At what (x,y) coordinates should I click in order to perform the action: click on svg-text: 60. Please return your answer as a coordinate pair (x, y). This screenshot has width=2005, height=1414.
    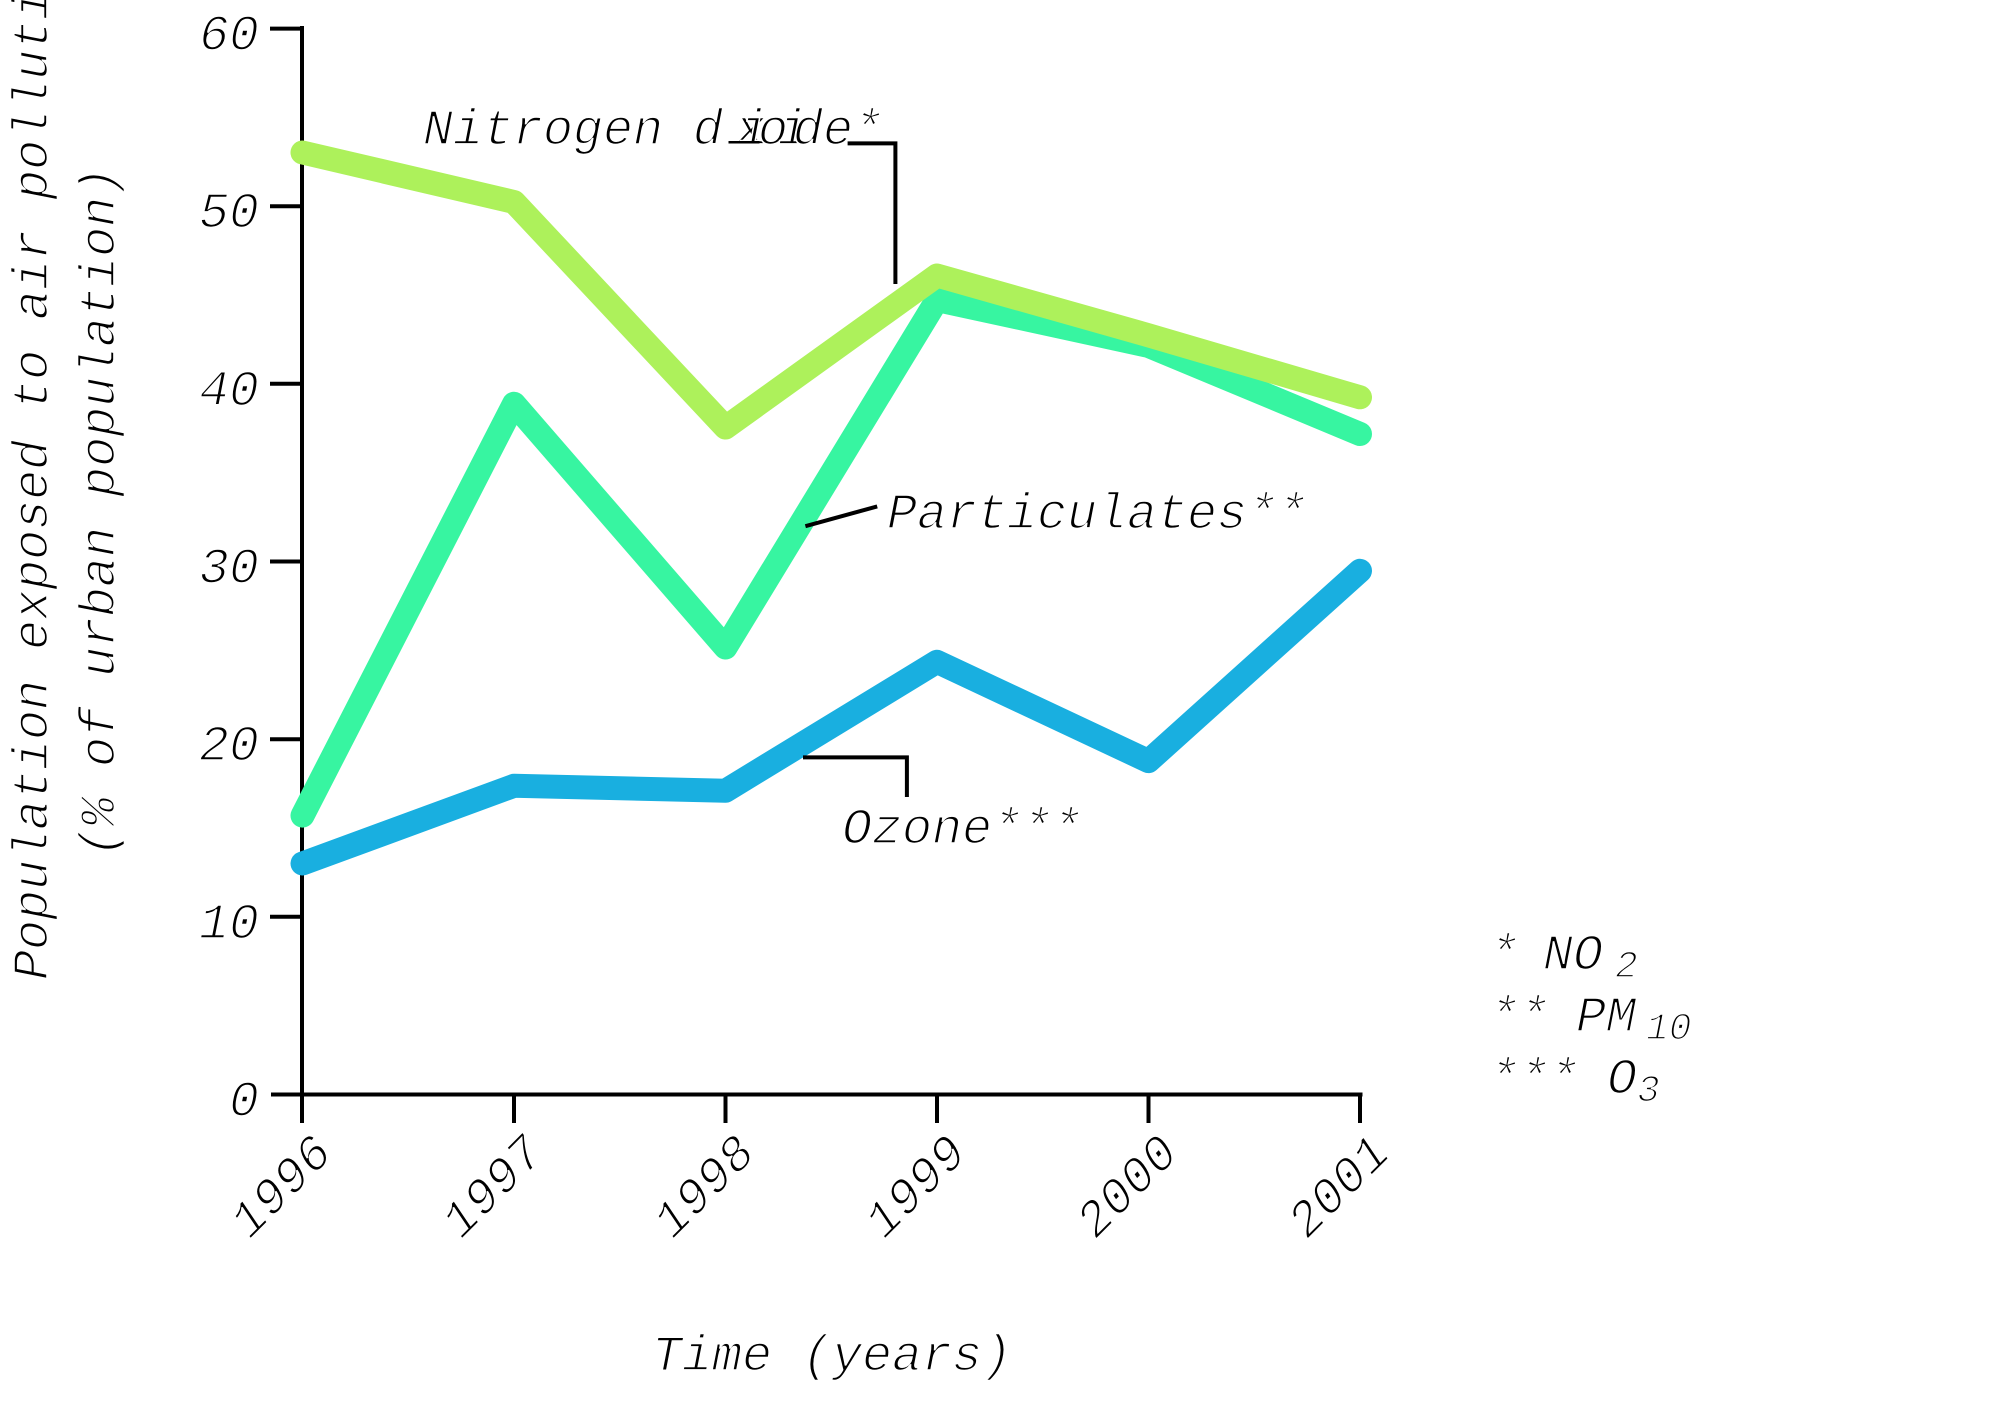
    Looking at the image, I should click on (229, 37).